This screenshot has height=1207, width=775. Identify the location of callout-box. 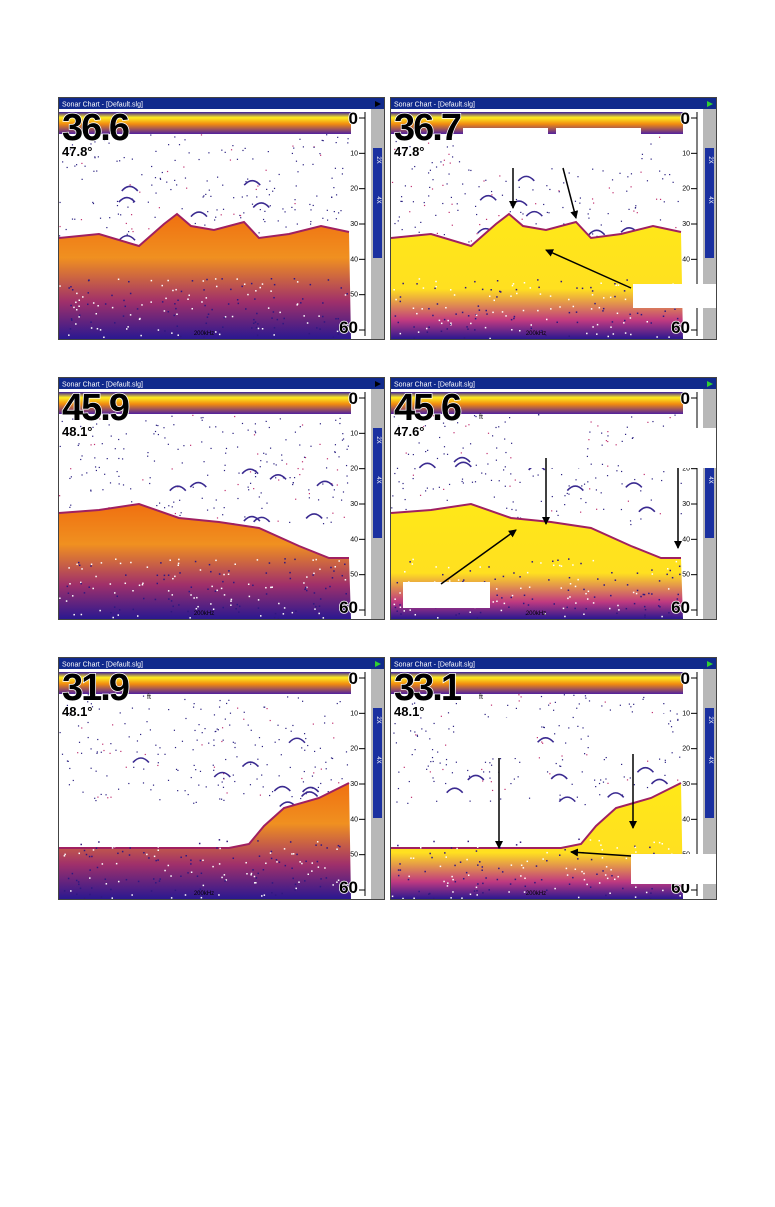
(549, 442).